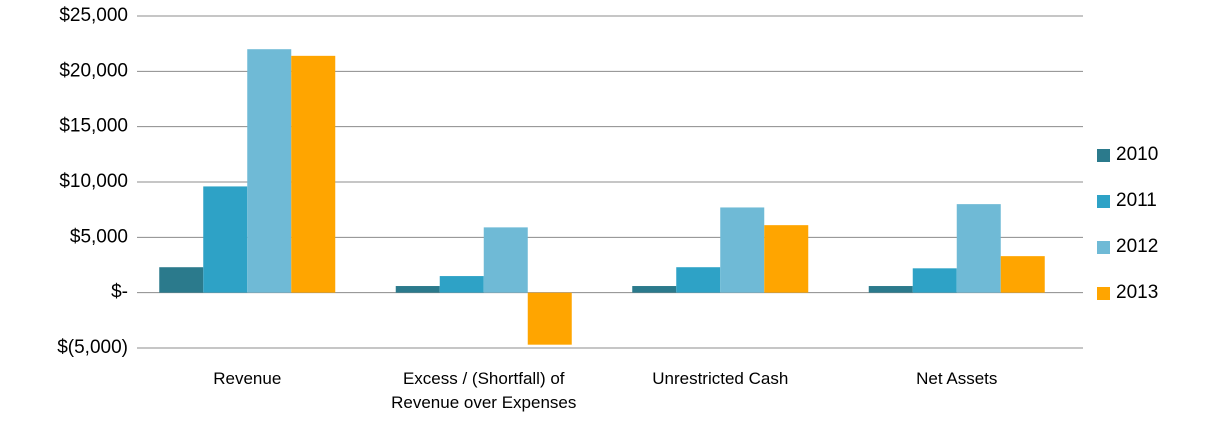 This screenshot has width=1213, height=423. I want to click on y-tick-label: $10,000, so click(93, 181).